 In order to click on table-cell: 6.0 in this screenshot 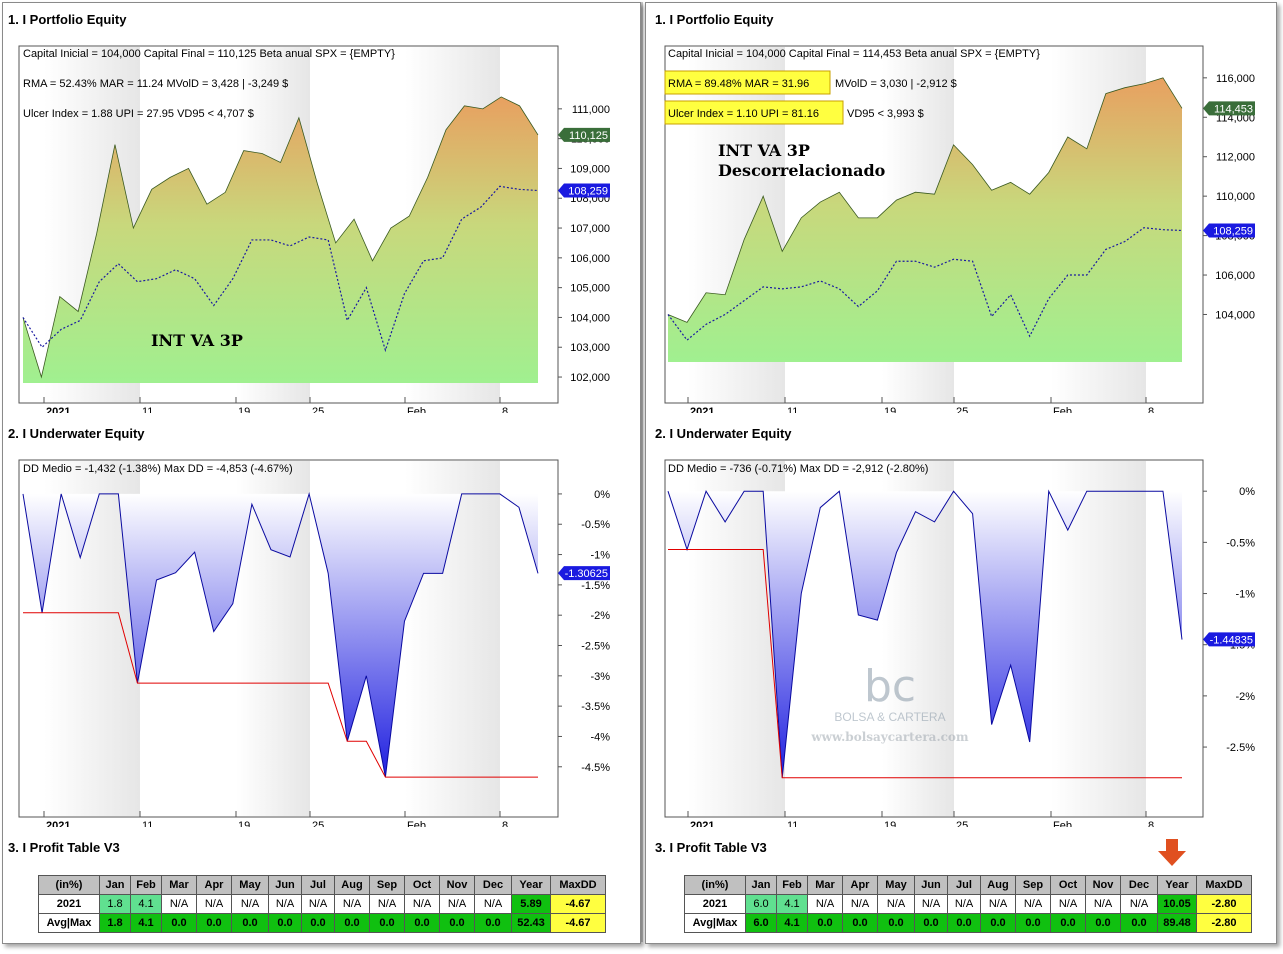, I will do `click(761, 904)`.